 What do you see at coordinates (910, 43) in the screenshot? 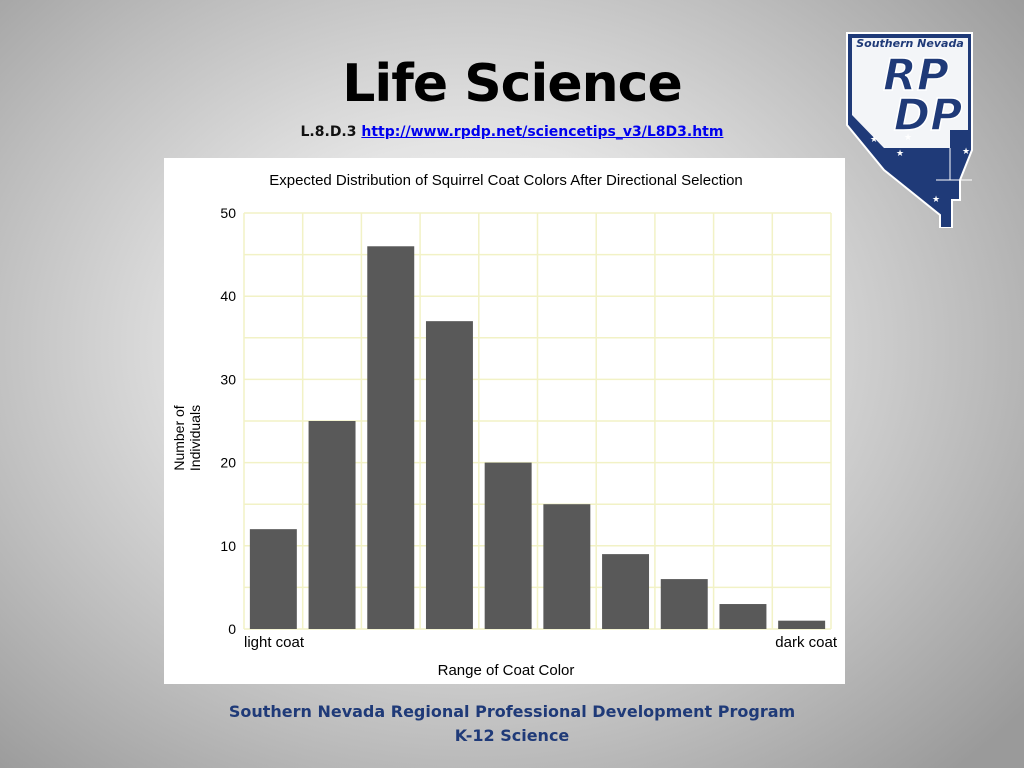
I see `logo-region-text: Southern Nevada` at bounding box center [910, 43].